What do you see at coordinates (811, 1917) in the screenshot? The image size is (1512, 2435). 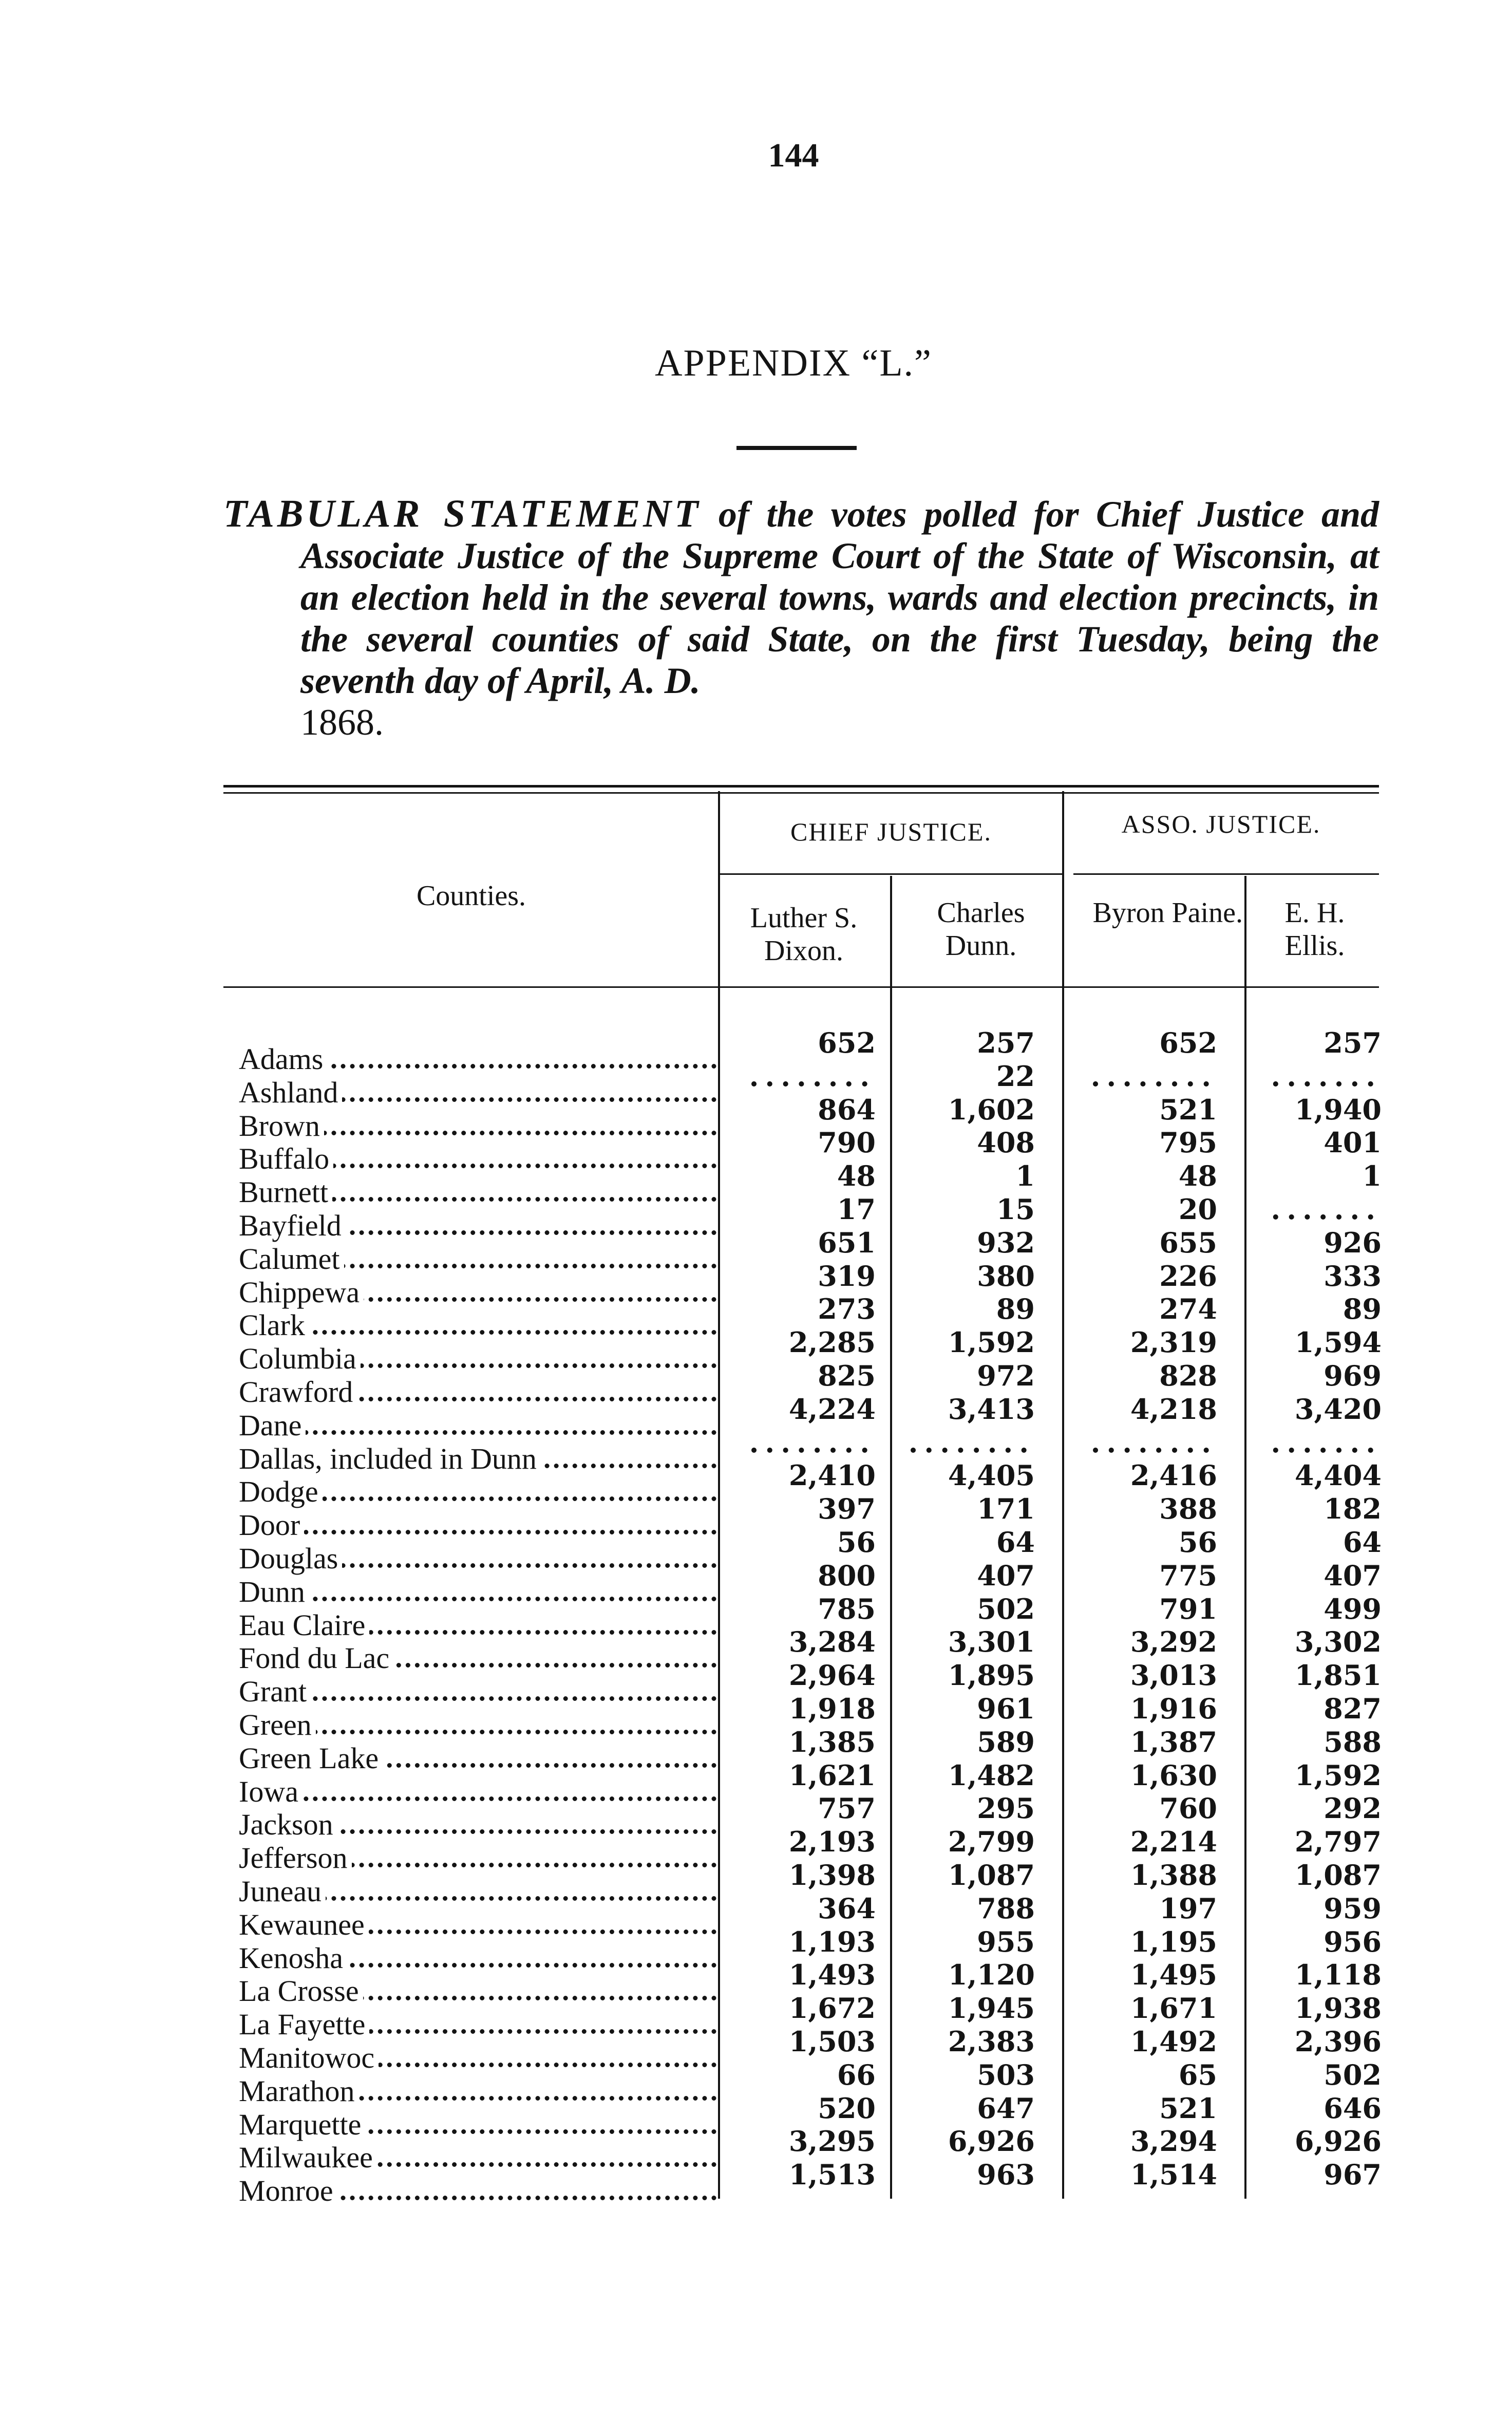 I see `table-row: Kewaunee 364 788 197 959` at bounding box center [811, 1917].